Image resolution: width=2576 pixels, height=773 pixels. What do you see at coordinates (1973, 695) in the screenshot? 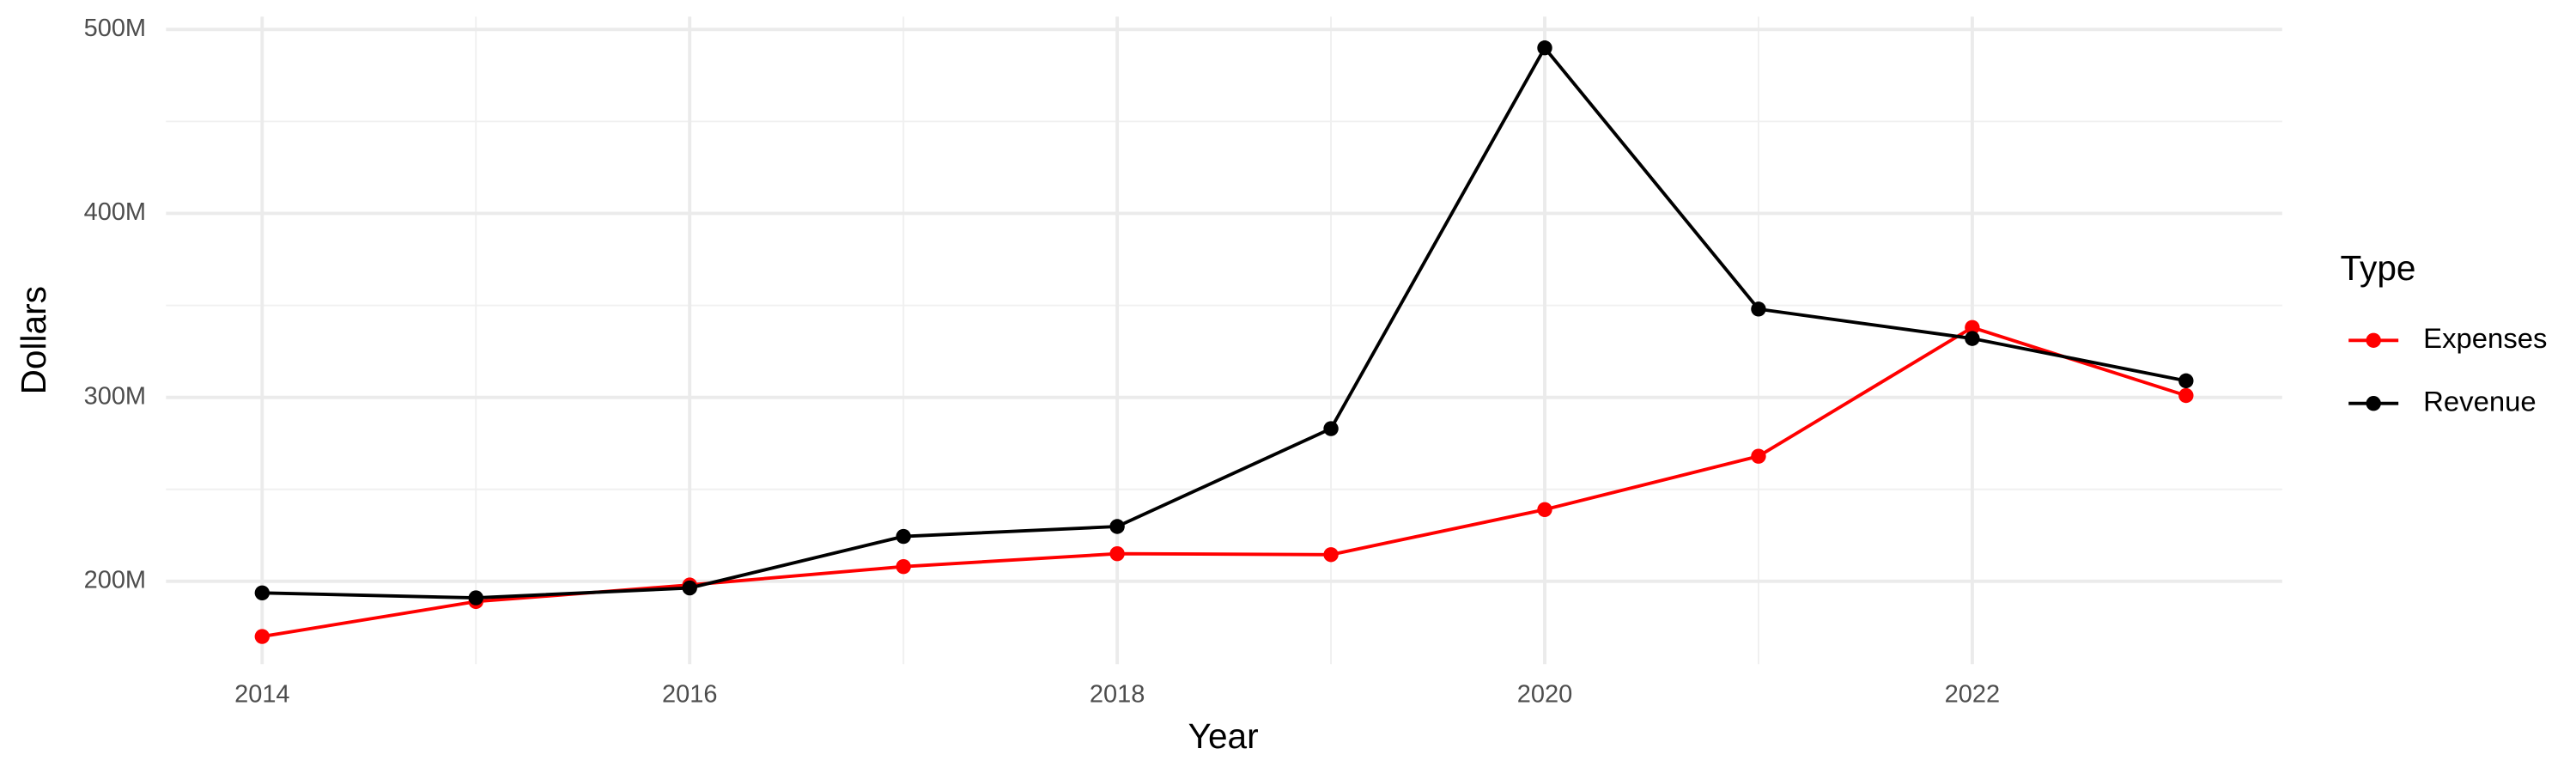
I see `x-tick-label: 2022` at bounding box center [1973, 695].